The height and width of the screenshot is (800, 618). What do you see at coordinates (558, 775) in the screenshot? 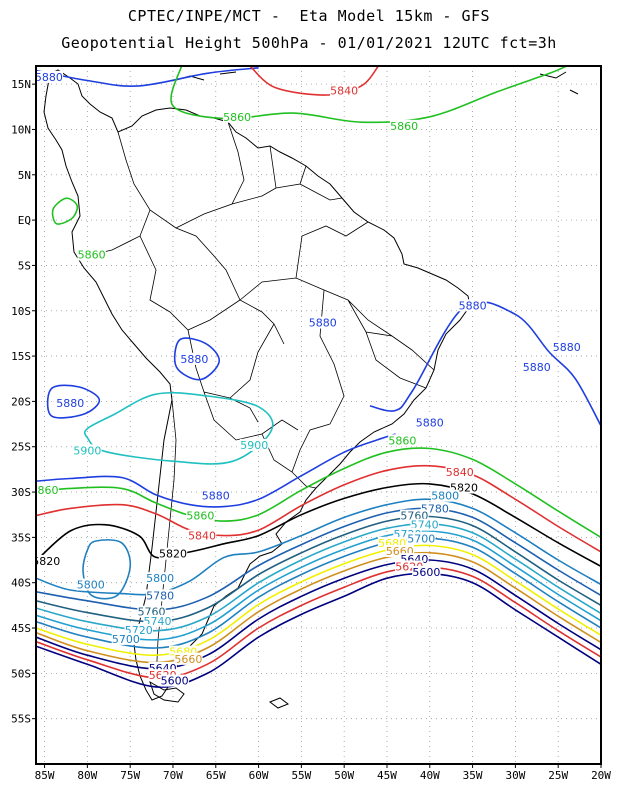
I see `lon-tick-label: 25W` at bounding box center [558, 775].